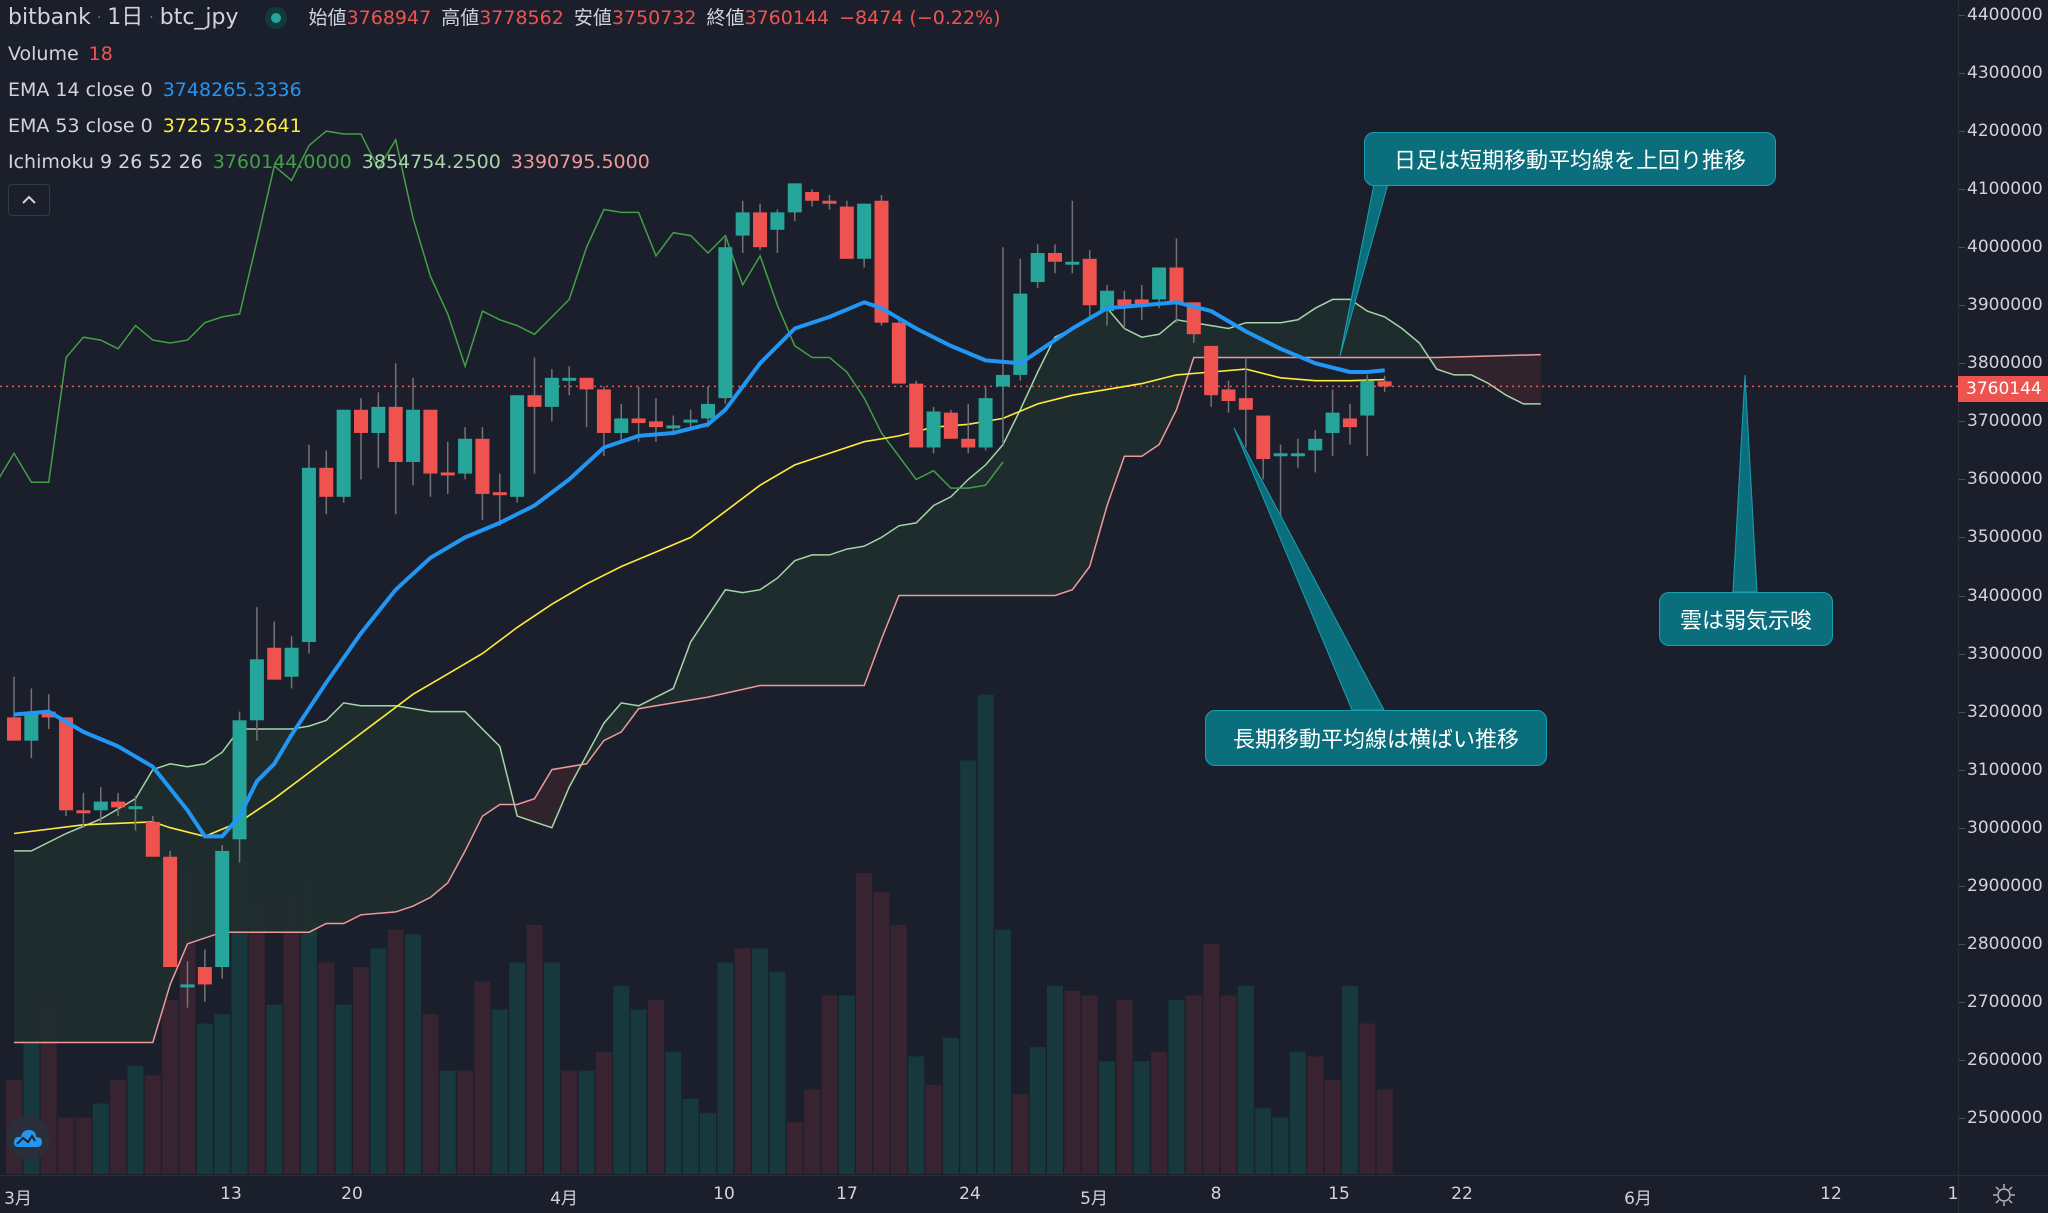 This screenshot has height=1213, width=2048. I want to click on collapse-legend-button, so click(29, 200).